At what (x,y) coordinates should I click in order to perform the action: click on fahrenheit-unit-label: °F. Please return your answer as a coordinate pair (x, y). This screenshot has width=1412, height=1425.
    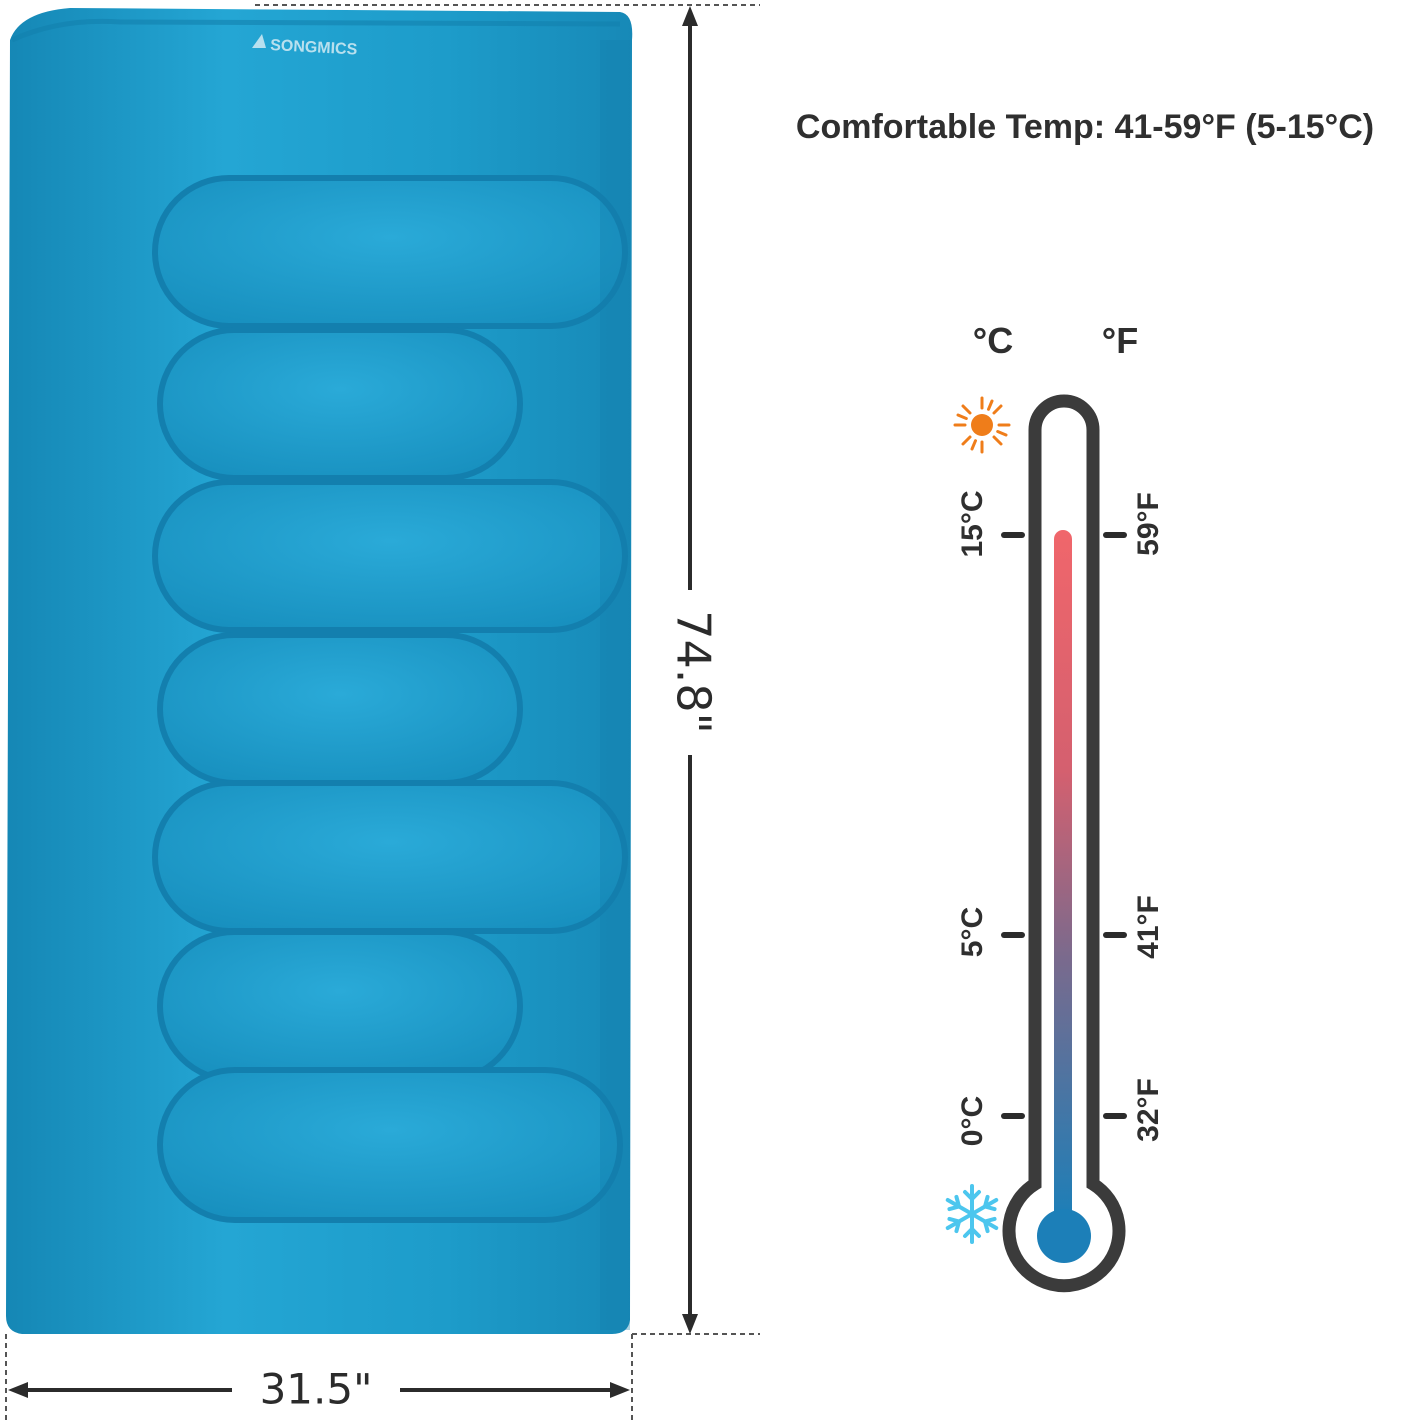
    Looking at the image, I should click on (1120, 340).